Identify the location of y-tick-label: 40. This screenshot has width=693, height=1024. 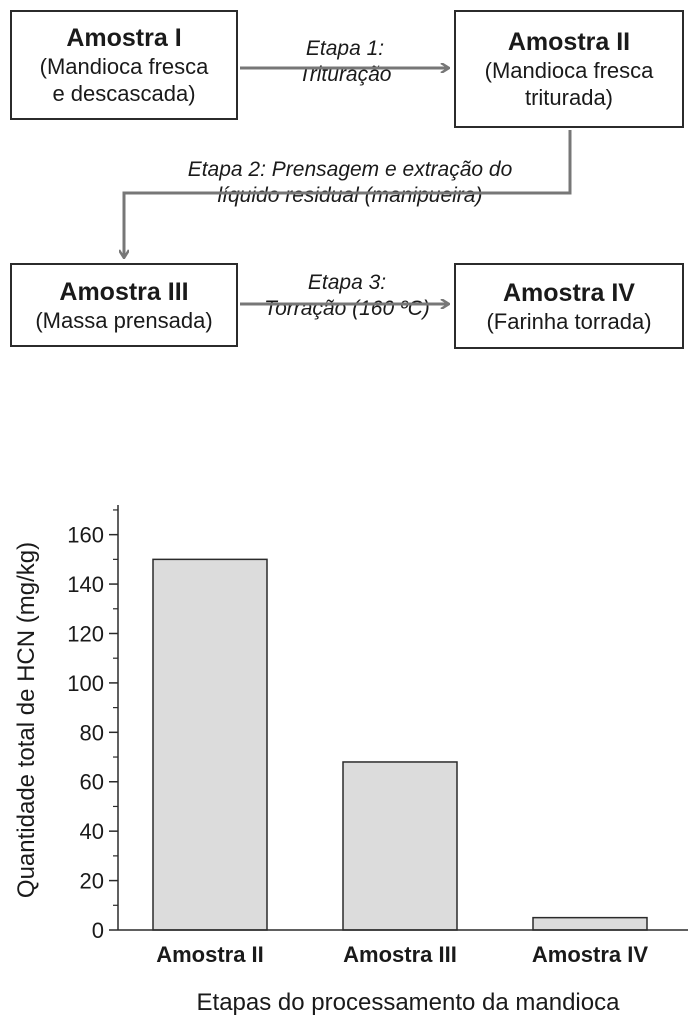
(92, 831).